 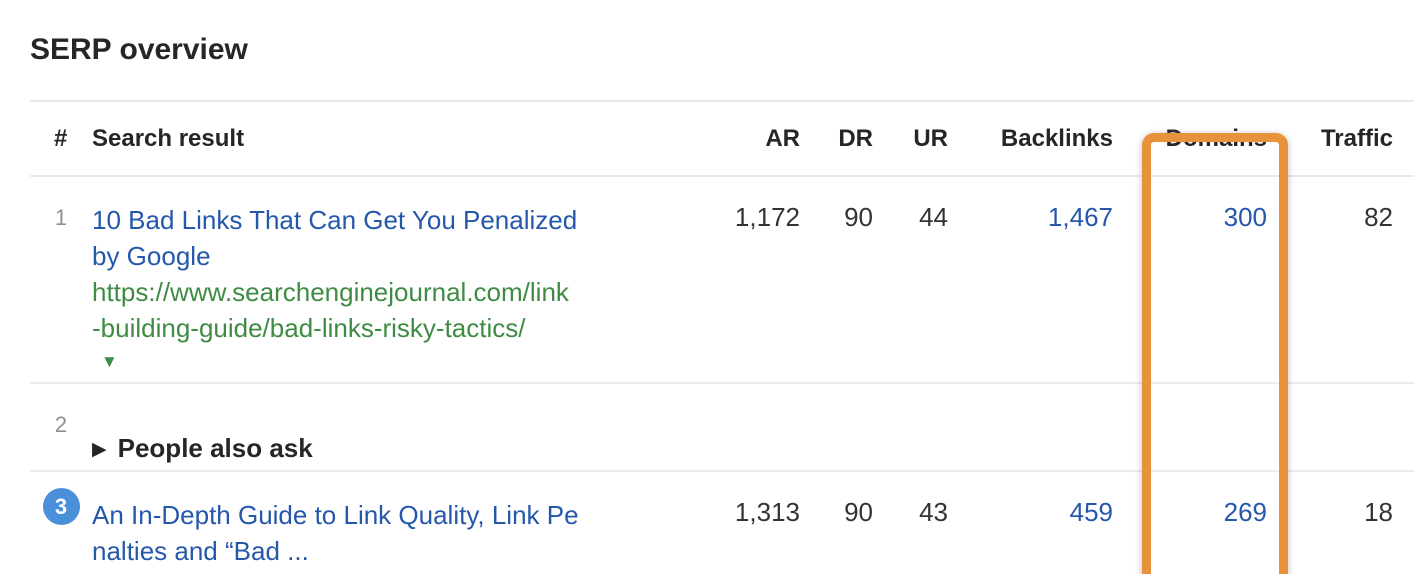 What do you see at coordinates (930, 138) in the screenshot?
I see `header-ur: UR` at bounding box center [930, 138].